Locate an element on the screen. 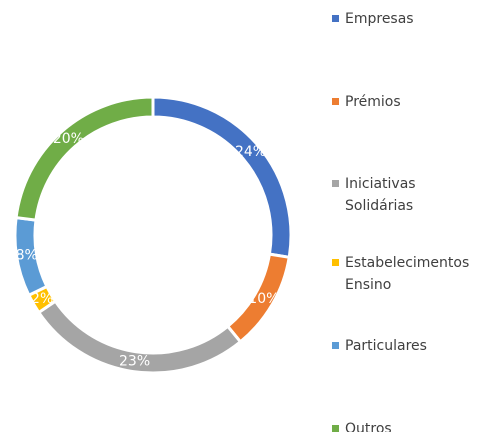 The image size is (482, 432). legend-item: Empresas is located at coordinates (404, 19).